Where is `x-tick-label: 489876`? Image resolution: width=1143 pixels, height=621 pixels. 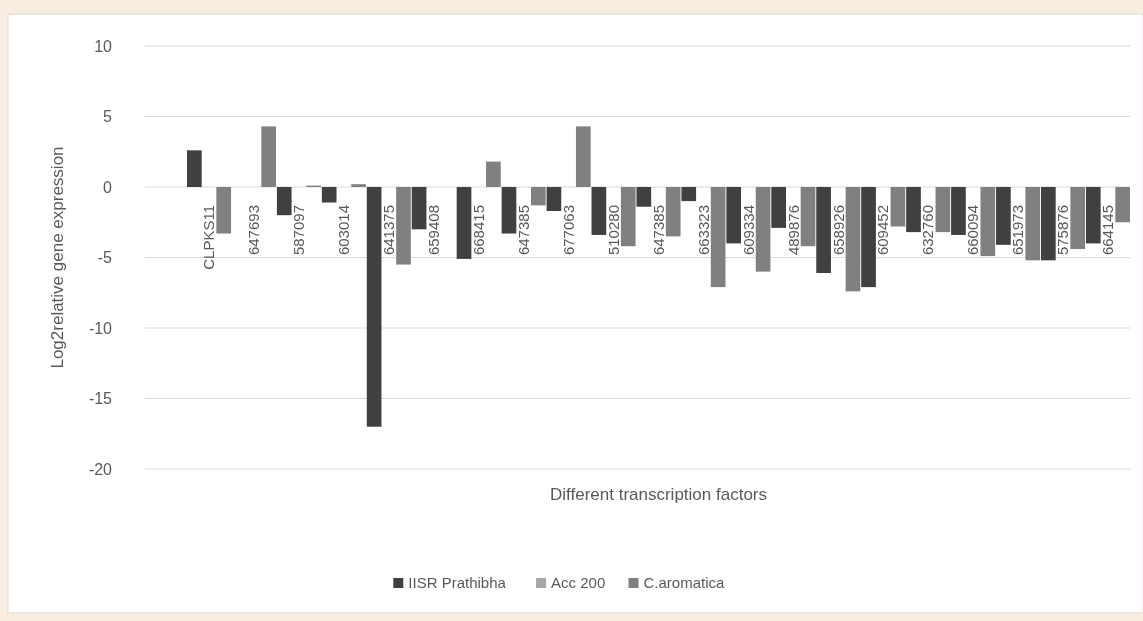 x-tick-label: 489876 is located at coordinates (793, 230).